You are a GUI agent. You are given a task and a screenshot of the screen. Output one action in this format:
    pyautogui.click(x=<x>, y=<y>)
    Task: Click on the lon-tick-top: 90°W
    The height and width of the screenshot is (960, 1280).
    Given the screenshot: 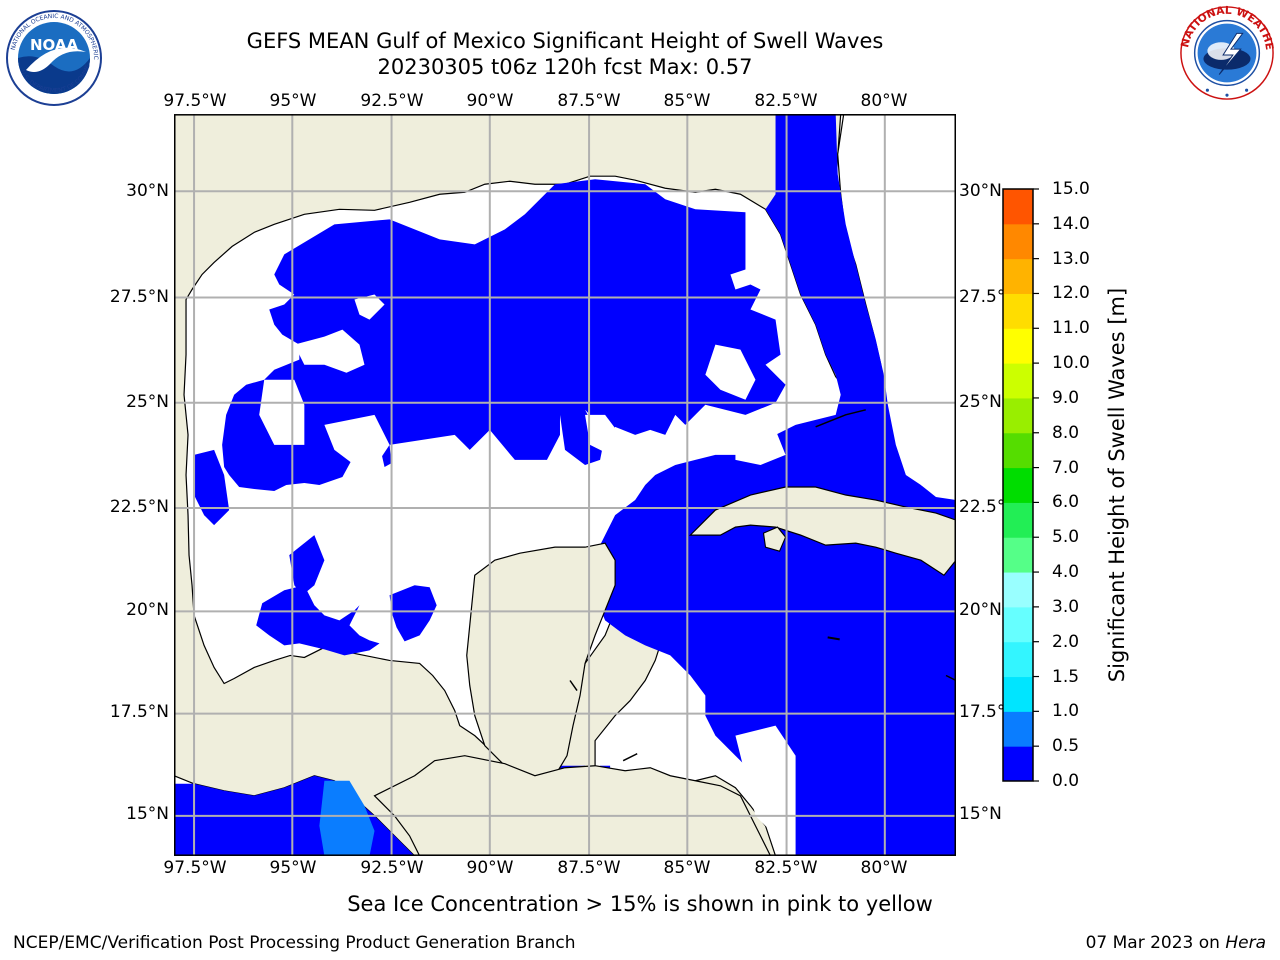 What is the action you would take?
    pyautogui.click(x=490, y=101)
    